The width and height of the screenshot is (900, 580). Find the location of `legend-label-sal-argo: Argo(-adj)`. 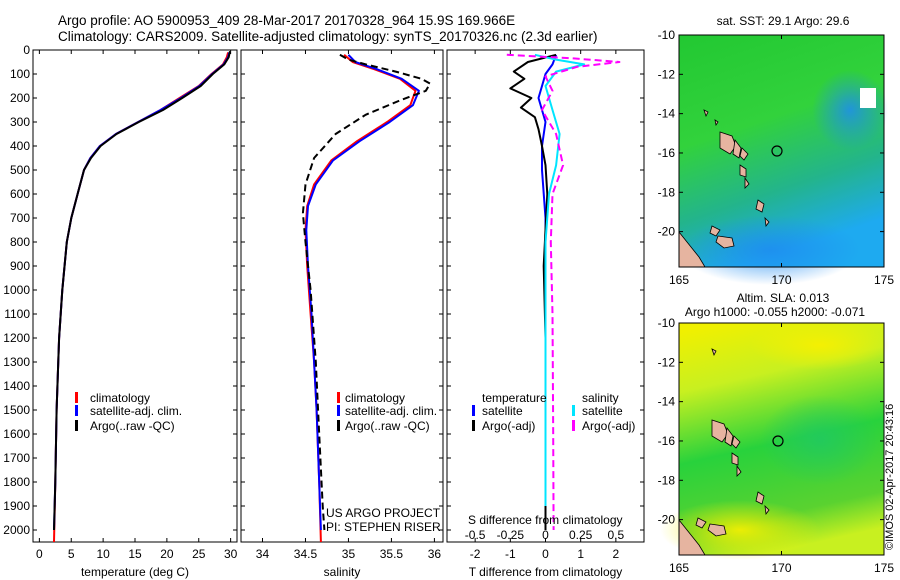

legend-label-sal-argo: Argo(-adj) is located at coordinates (608, 426).